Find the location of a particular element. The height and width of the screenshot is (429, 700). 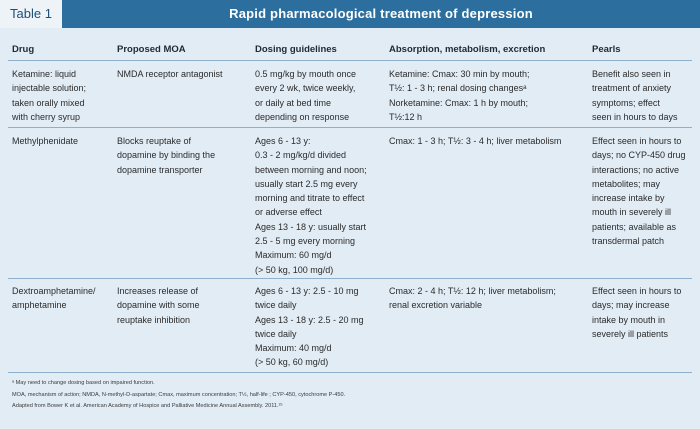

column-header-ame: Absorption, metabolism, excretion is located at coordinates (467, 49).